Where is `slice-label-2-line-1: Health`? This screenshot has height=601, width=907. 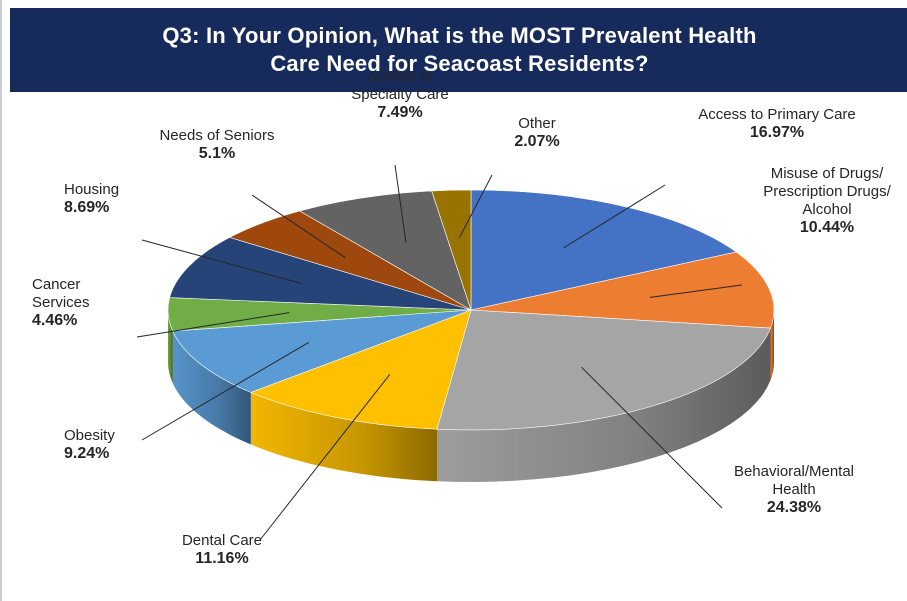 slice-label-2-line-1: Health is located at coordinates (793, 489).